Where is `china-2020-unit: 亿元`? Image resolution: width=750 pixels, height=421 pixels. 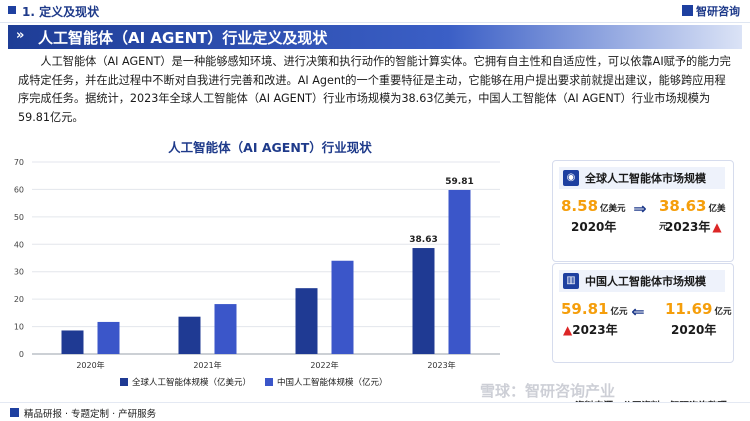
china-2020-unit: 亿元 is located at coordinates (723, 312).